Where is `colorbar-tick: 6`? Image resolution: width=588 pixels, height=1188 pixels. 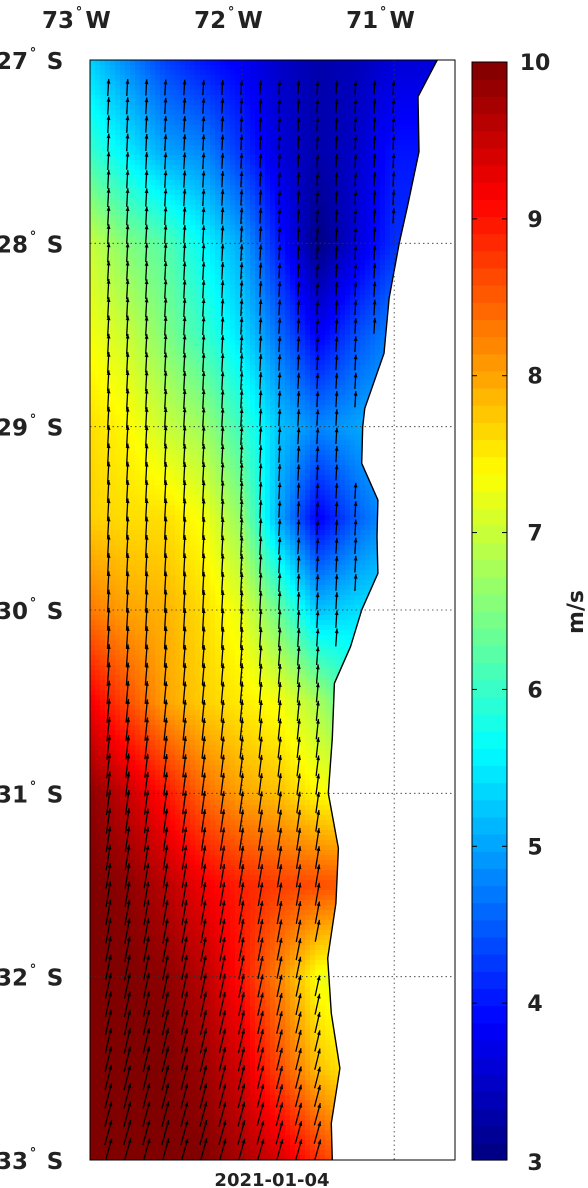
colorbar-tick: 6 is located at coordinates (507, 690).